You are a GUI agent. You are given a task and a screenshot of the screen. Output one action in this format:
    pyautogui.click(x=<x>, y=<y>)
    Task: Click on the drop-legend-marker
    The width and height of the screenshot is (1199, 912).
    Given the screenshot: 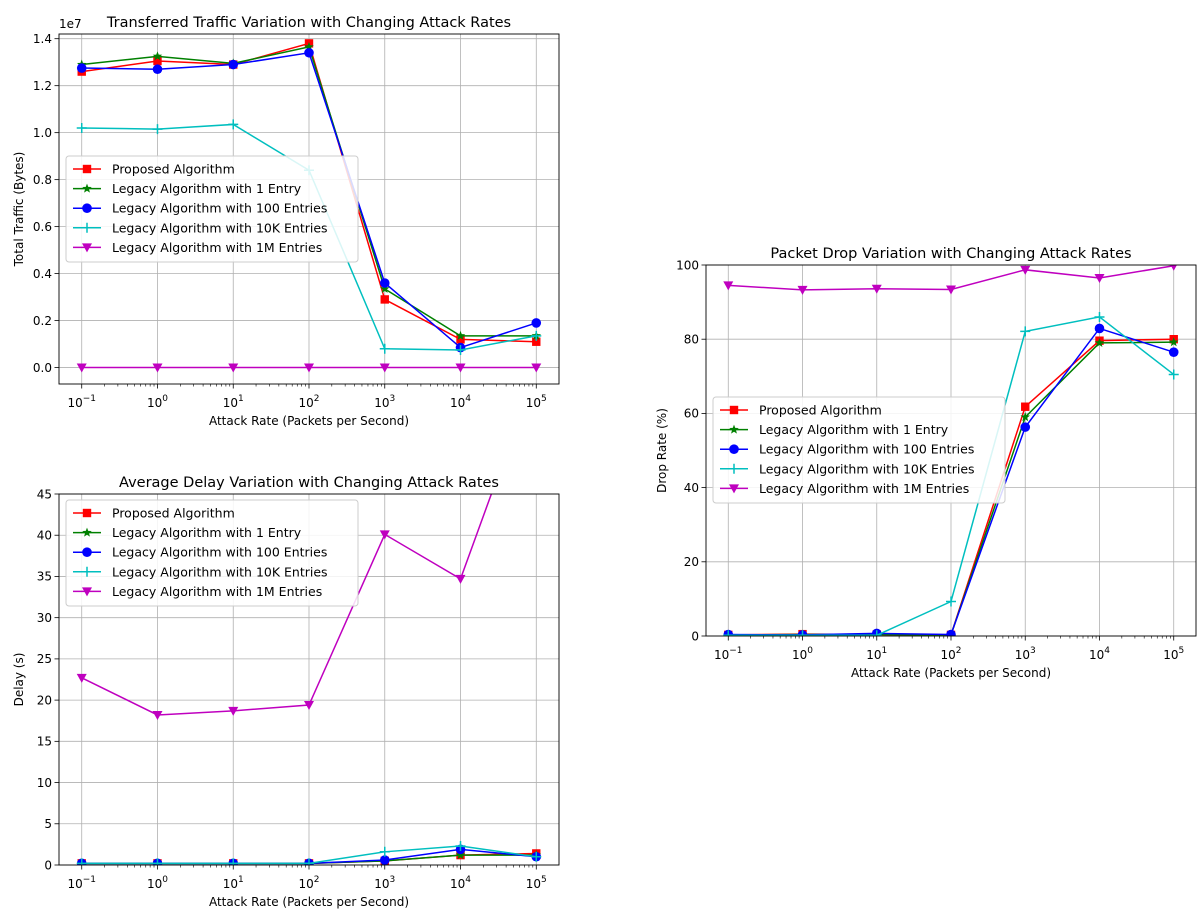 What is the action you would take?
    pyautogui.click(x=734, y=449)
    